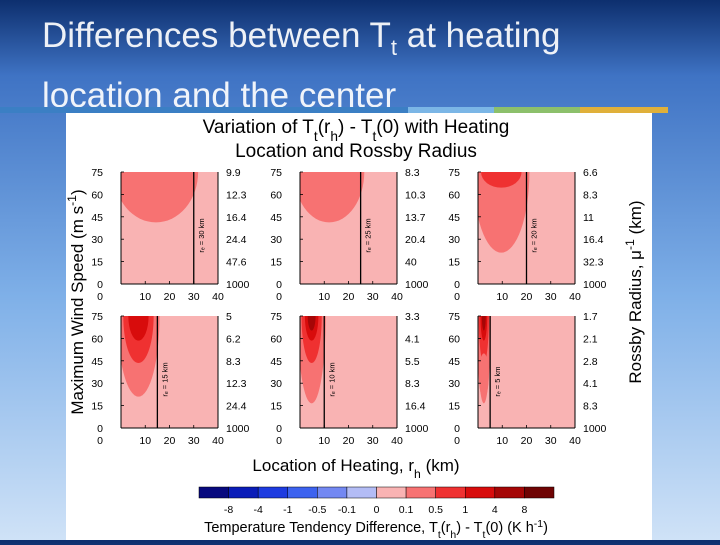 This screenshot has height=545, width=720. What do you see at coordinates (233, 173) in the screenshot?
I see `rossby-tick-label: 9.9` at bounding box center [233, 173].